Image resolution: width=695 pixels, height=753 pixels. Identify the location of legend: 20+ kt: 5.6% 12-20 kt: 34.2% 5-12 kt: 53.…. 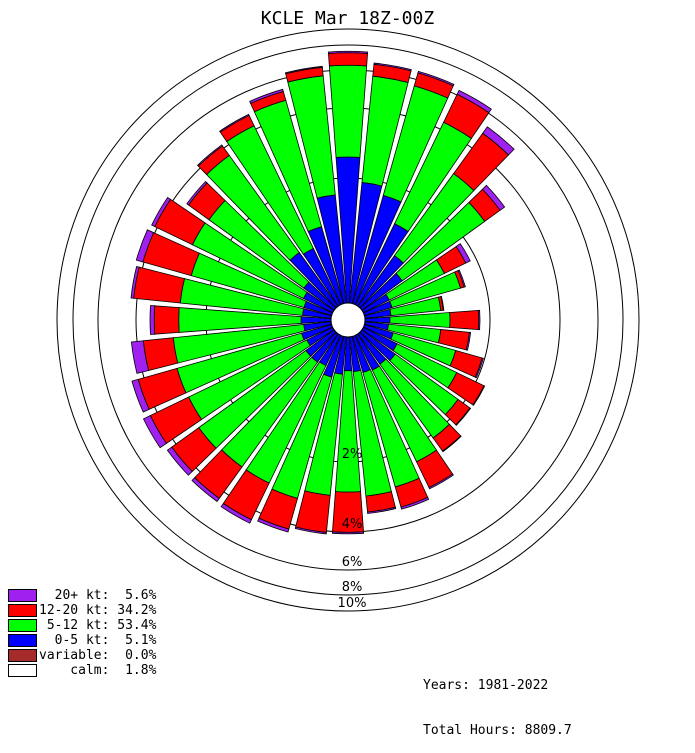
(82, 633).